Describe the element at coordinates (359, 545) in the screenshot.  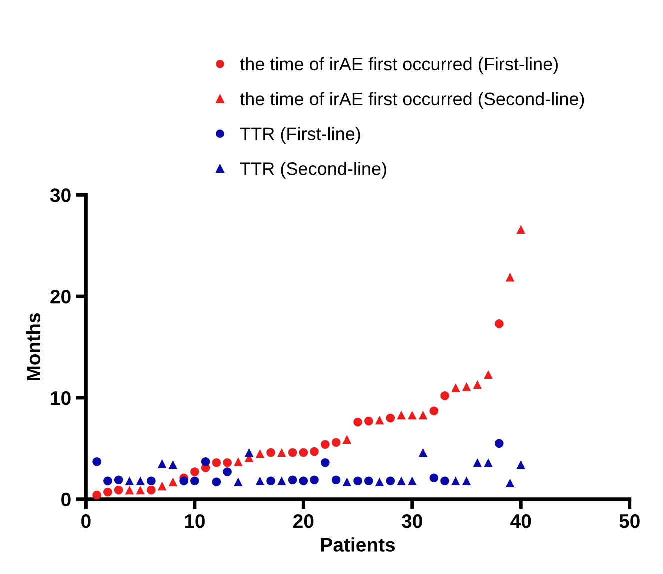
I see `x-axis-title: Patients` at that location.